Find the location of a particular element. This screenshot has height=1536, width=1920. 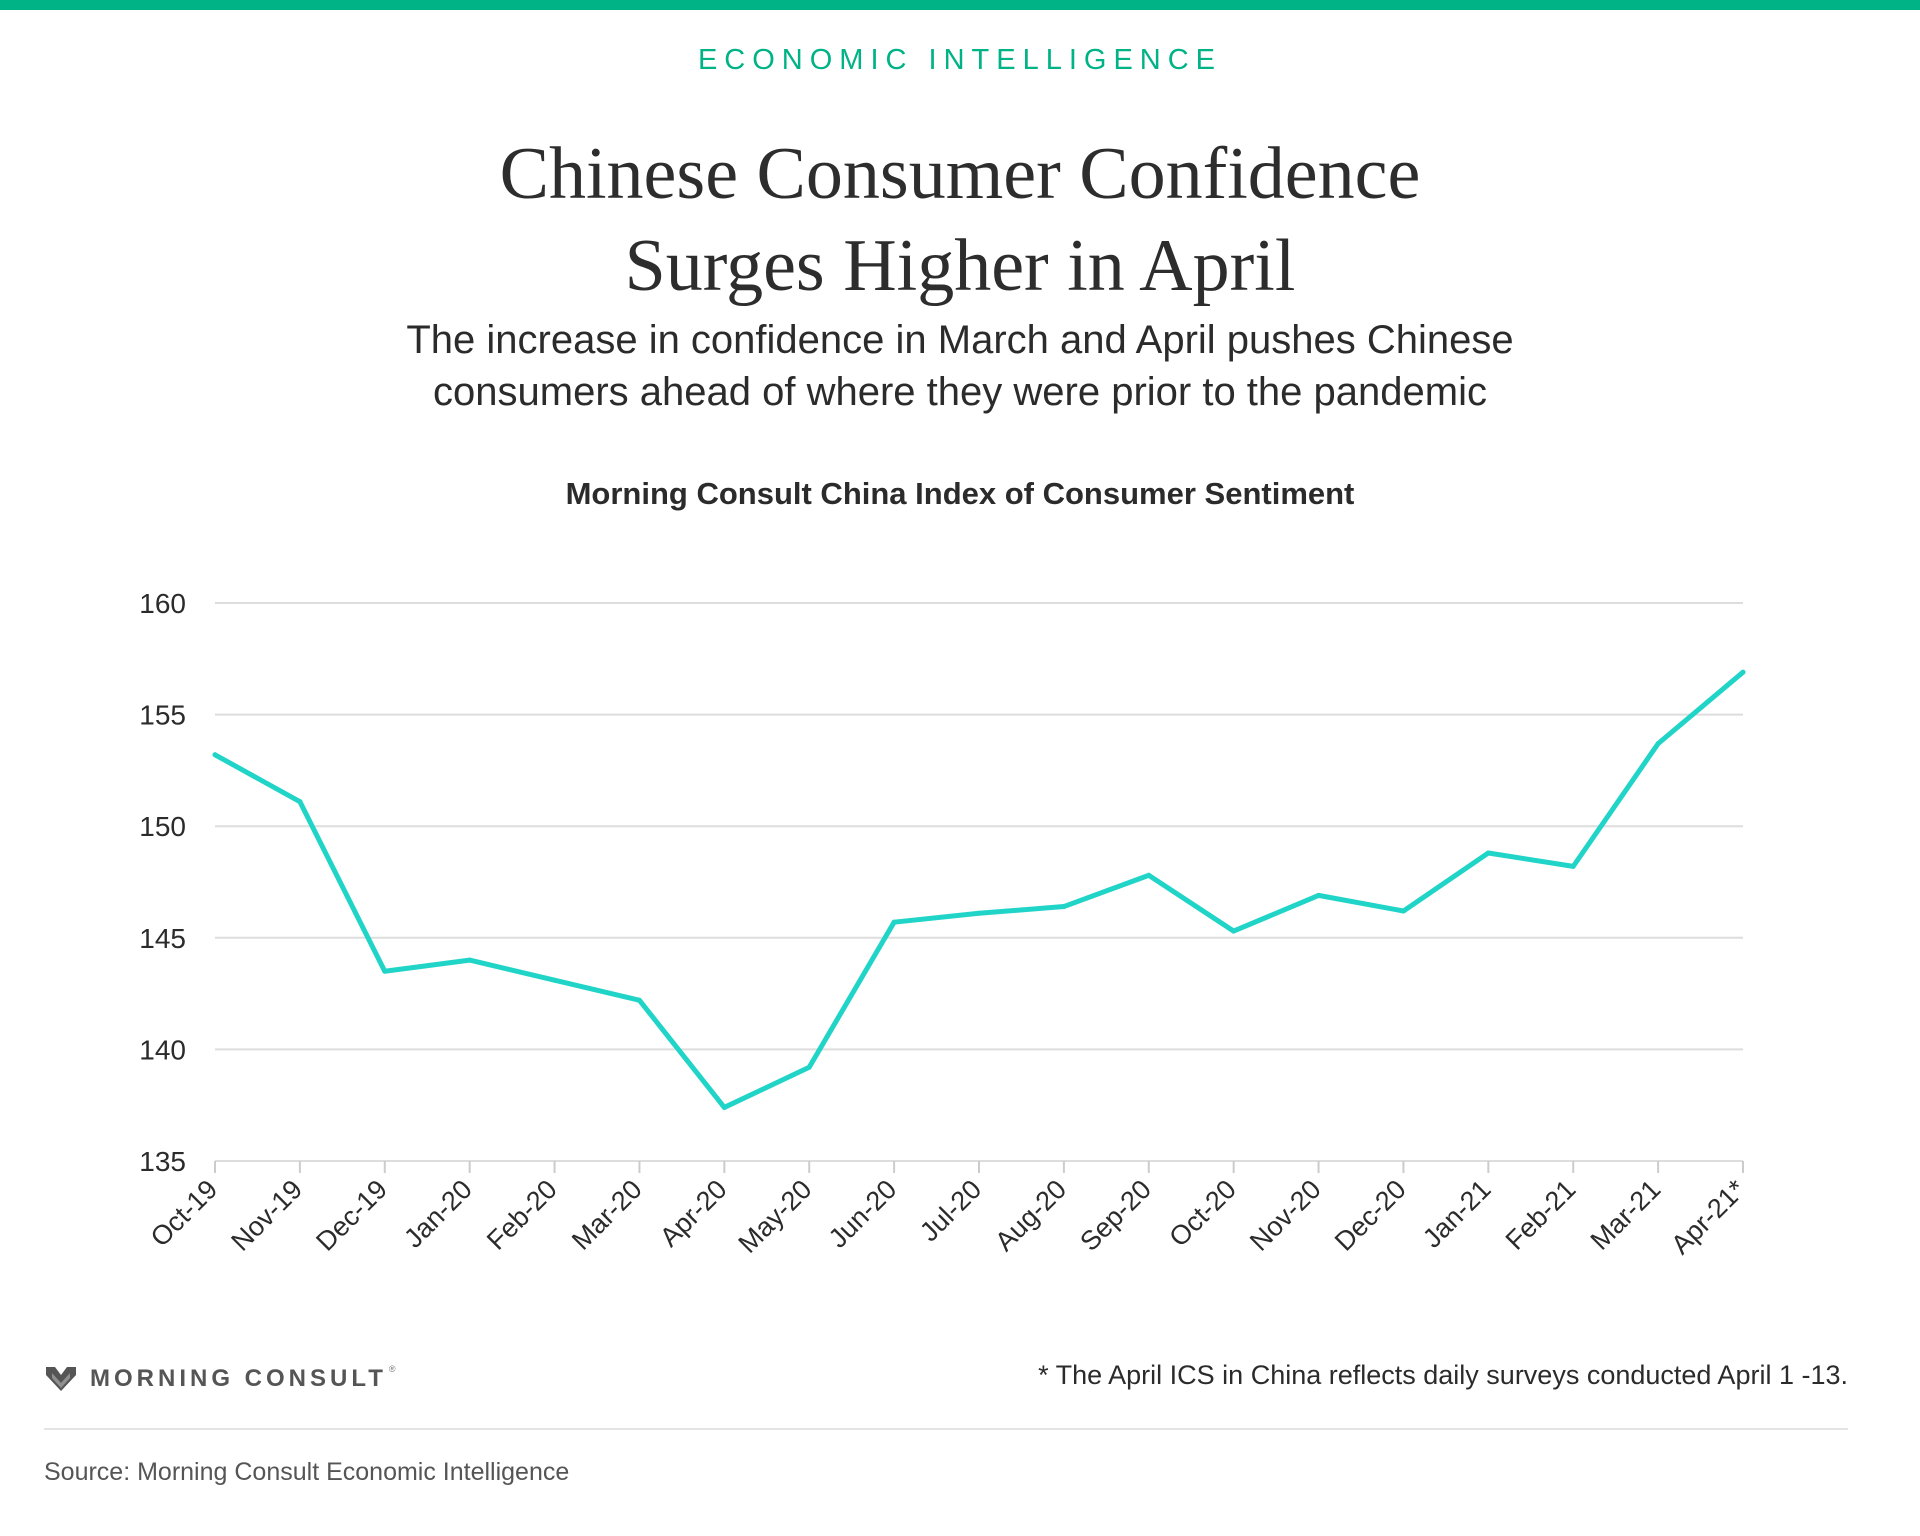

x-tick-label: Jun-20 is located at coordinates (863, 1214).